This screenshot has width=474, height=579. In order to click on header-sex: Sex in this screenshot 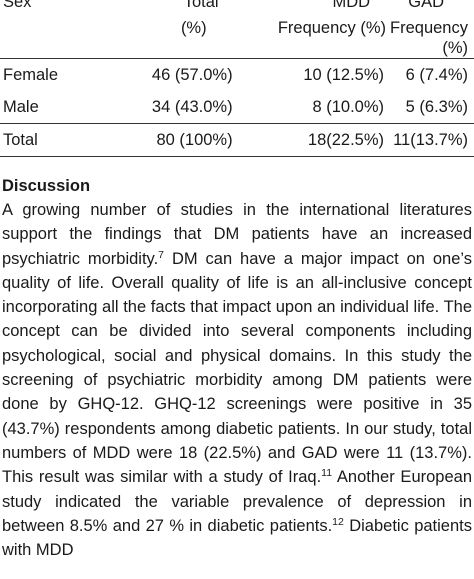, I will do `click(17, 5)`.